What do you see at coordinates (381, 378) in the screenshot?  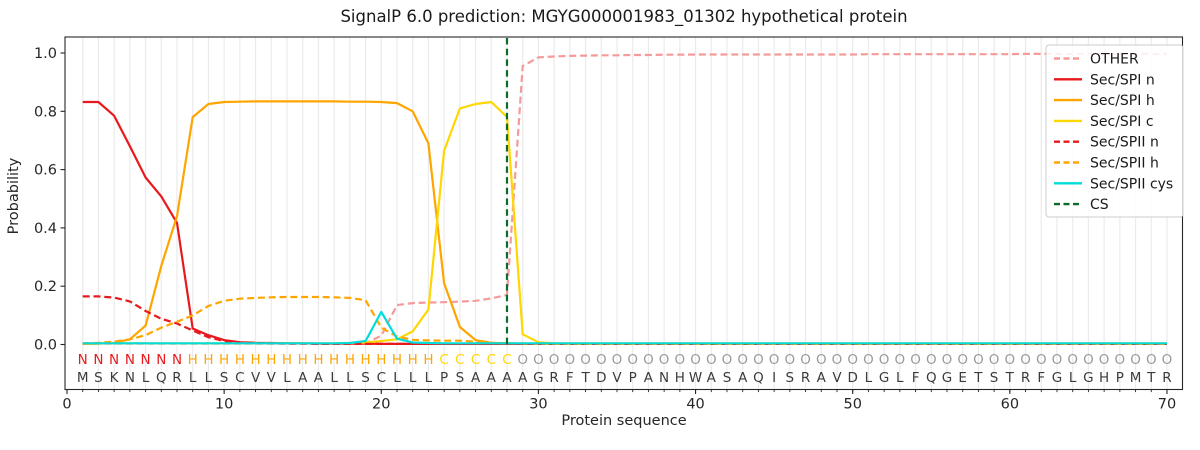 I see `sequence-letter: C` at bounding box center [381, 378].